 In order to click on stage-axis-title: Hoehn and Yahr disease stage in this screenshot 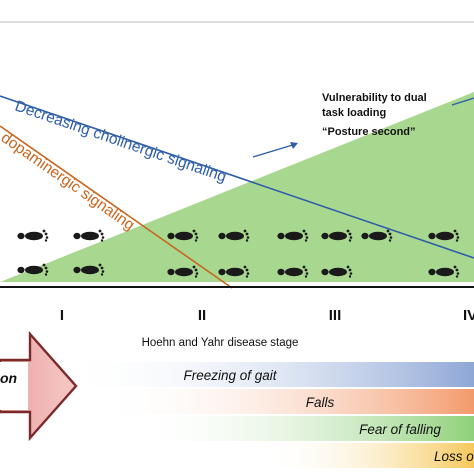, I will do `click(220, 343)`.